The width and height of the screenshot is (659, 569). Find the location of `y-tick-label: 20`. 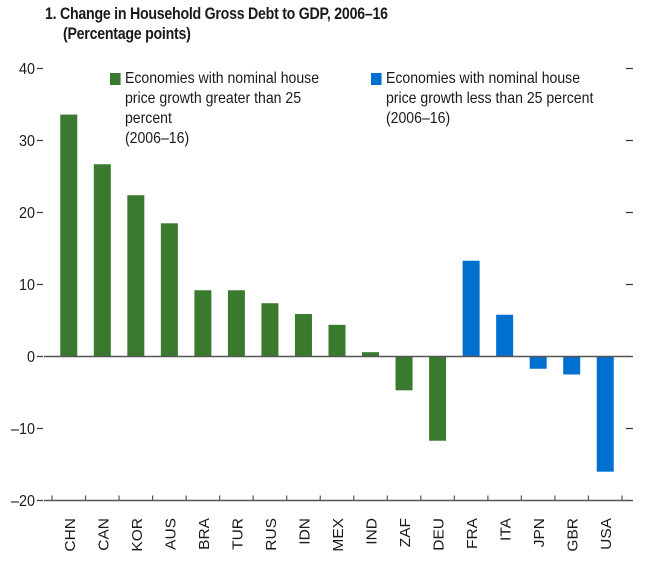

y-tick-label: 20 is located at coordinates (27, 213).